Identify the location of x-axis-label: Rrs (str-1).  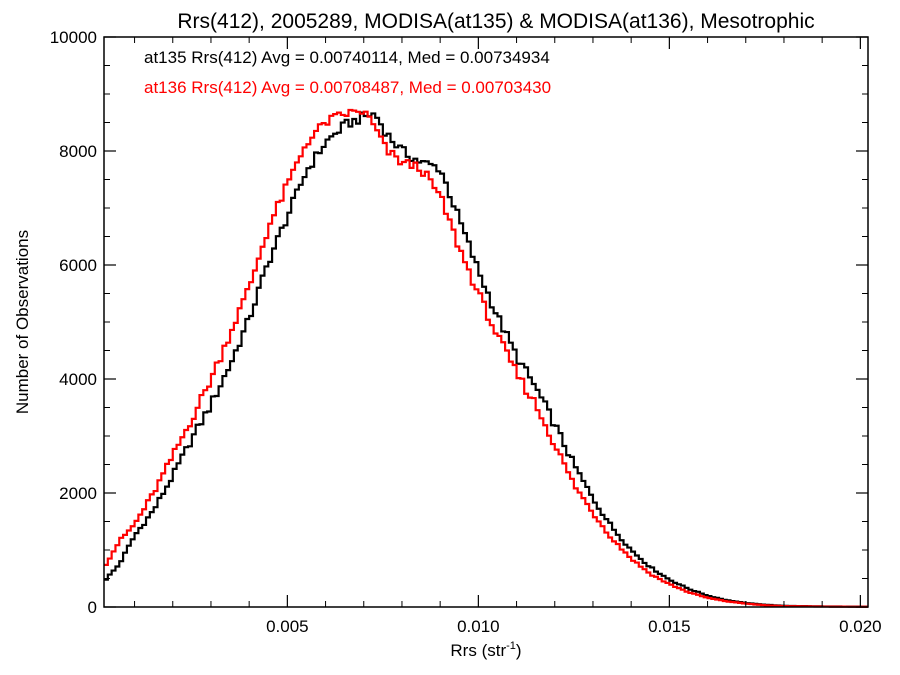
(485, 650).